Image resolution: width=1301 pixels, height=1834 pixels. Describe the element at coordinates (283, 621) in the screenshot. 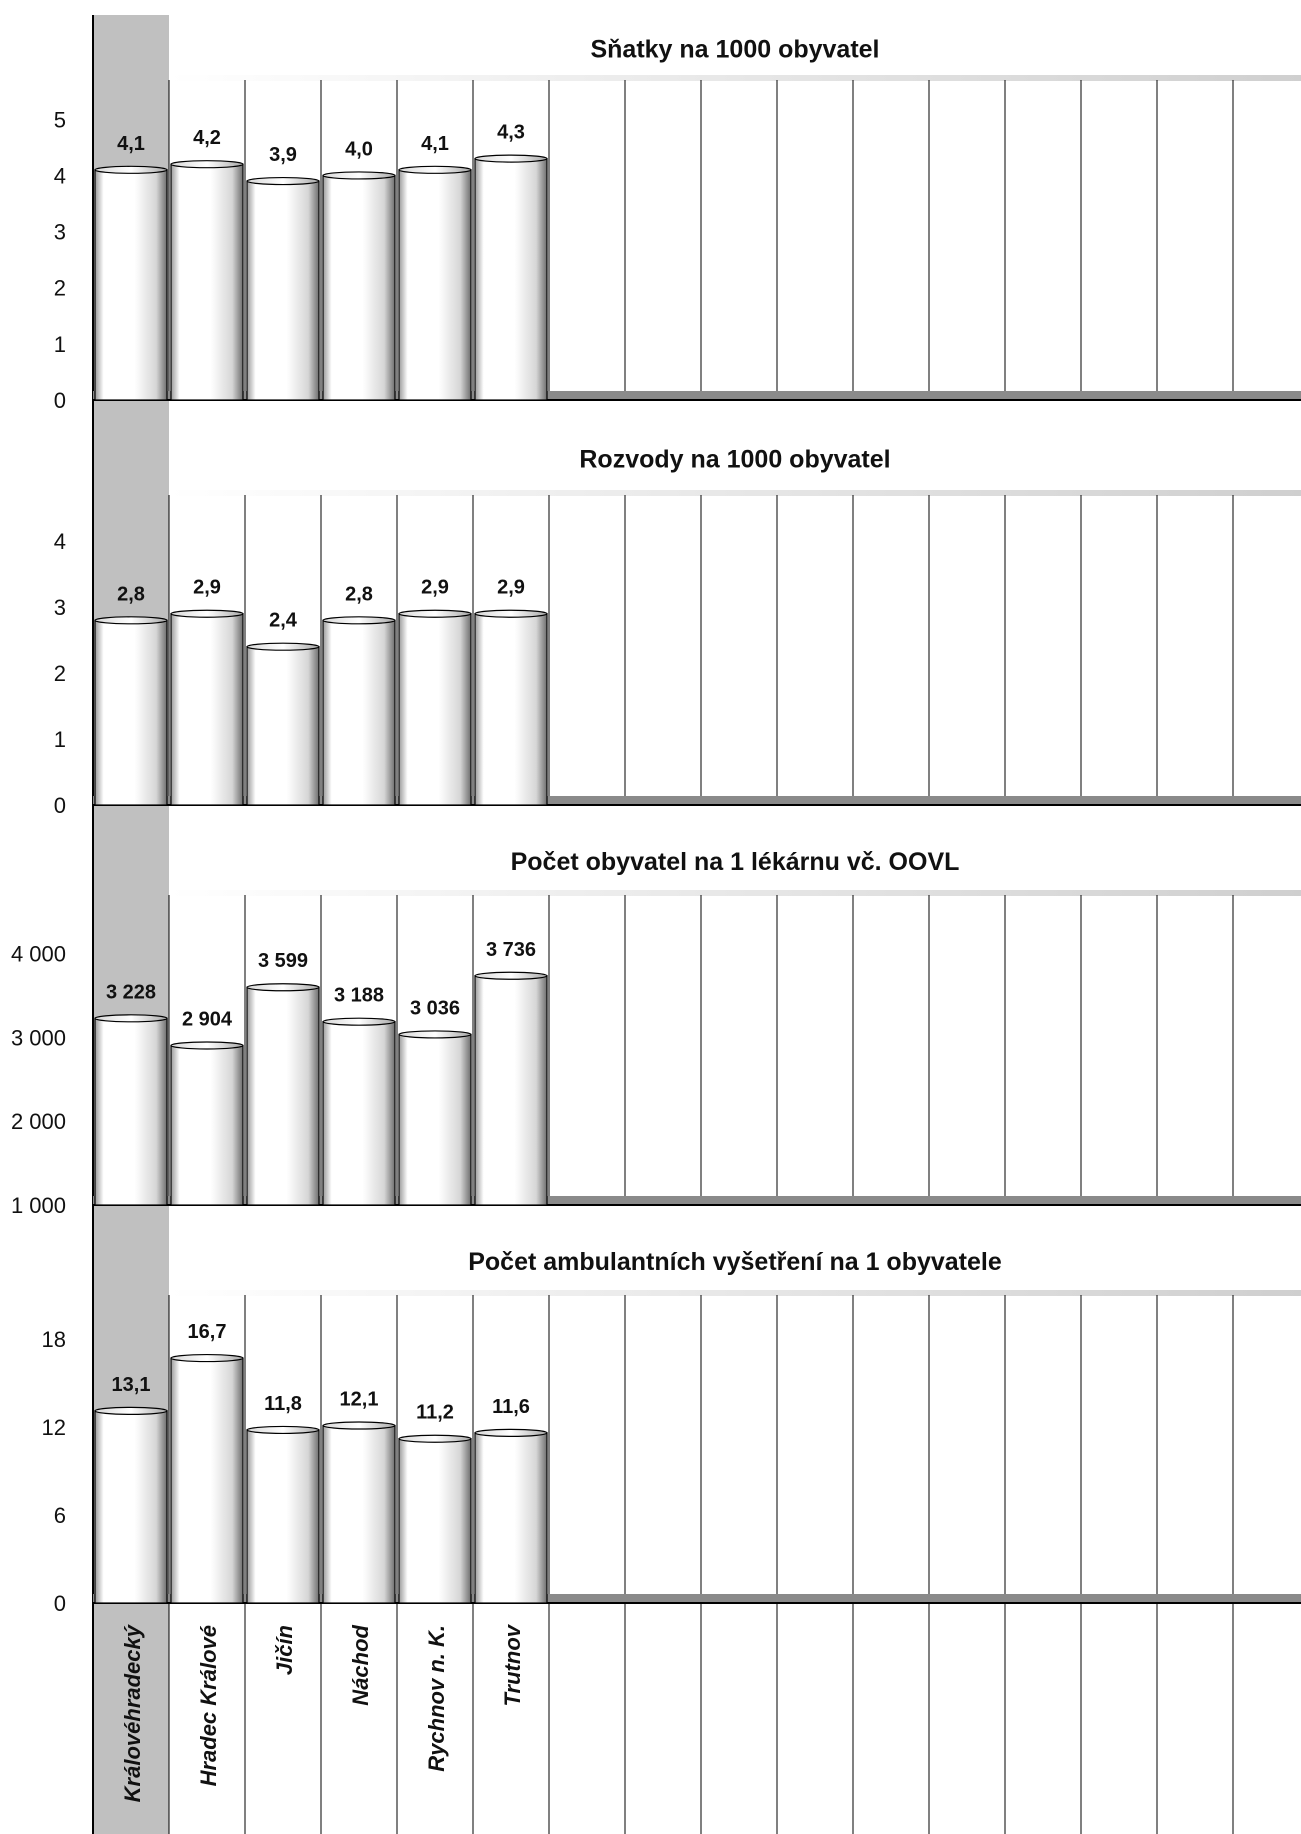

I see `data-label: 2,4` at that location.